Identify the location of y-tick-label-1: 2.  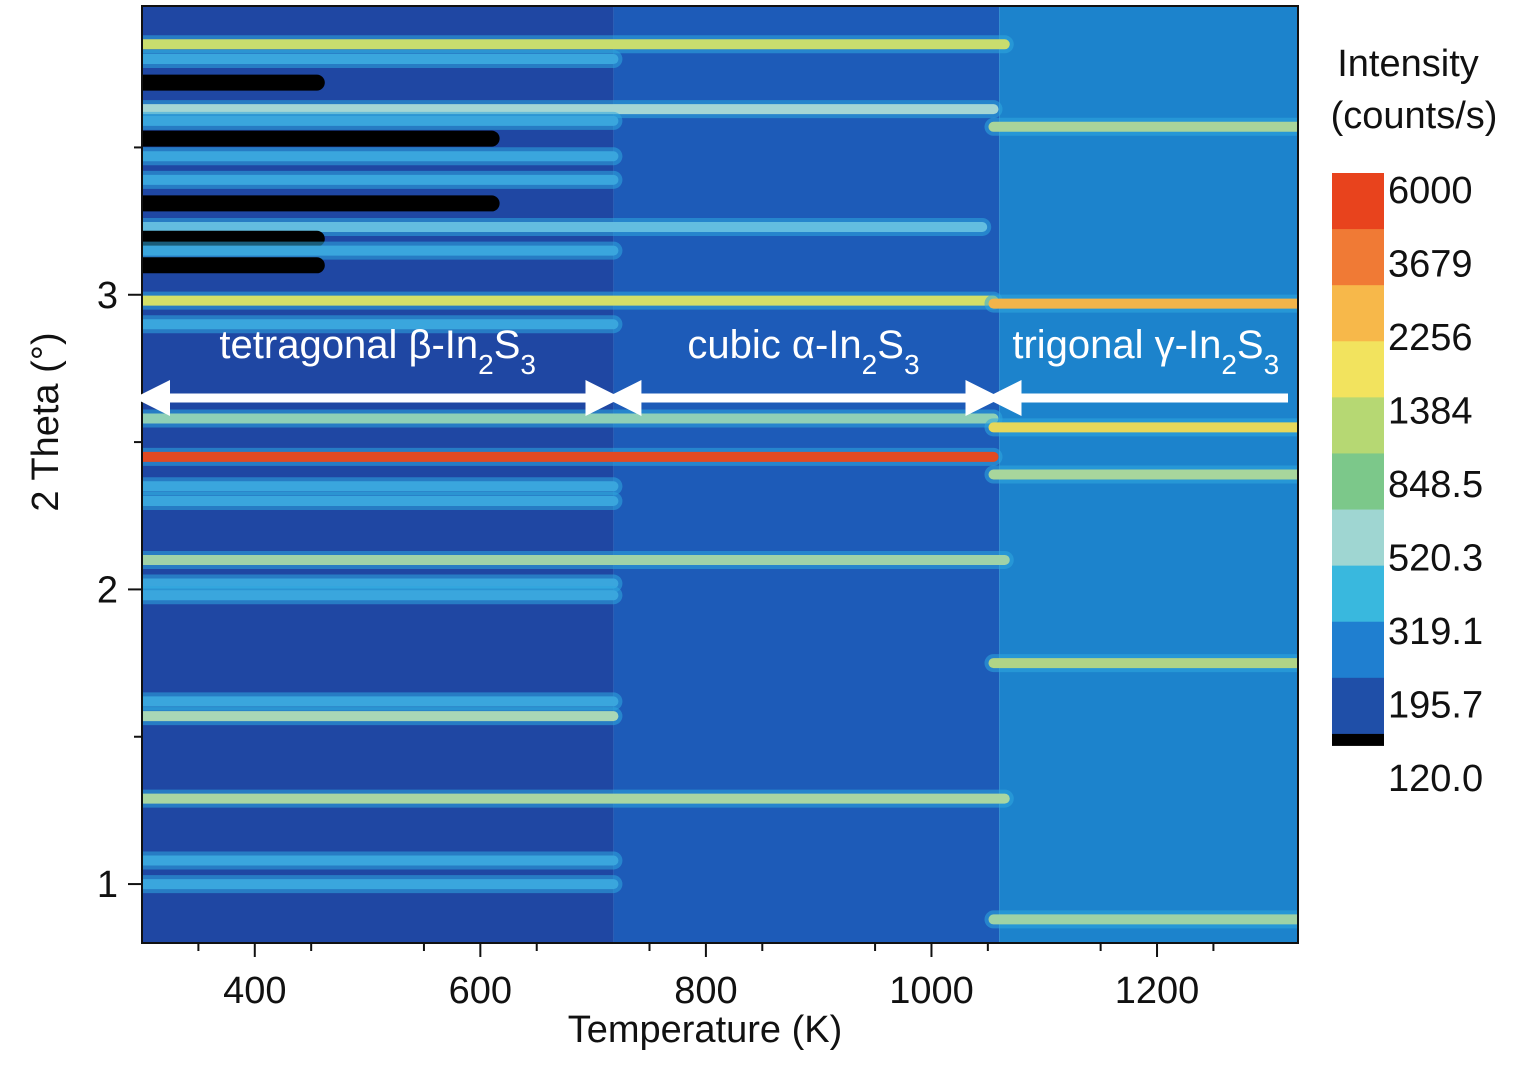
(107, 590).